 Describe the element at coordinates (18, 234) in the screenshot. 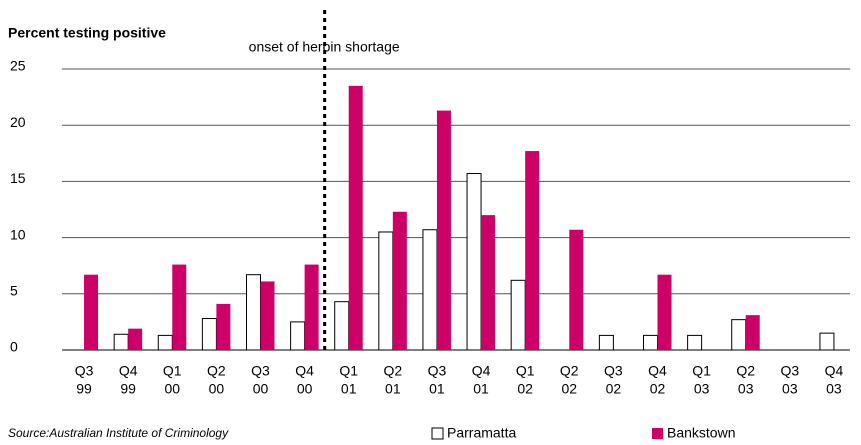

I see `y-tick-label: 10` at that location.